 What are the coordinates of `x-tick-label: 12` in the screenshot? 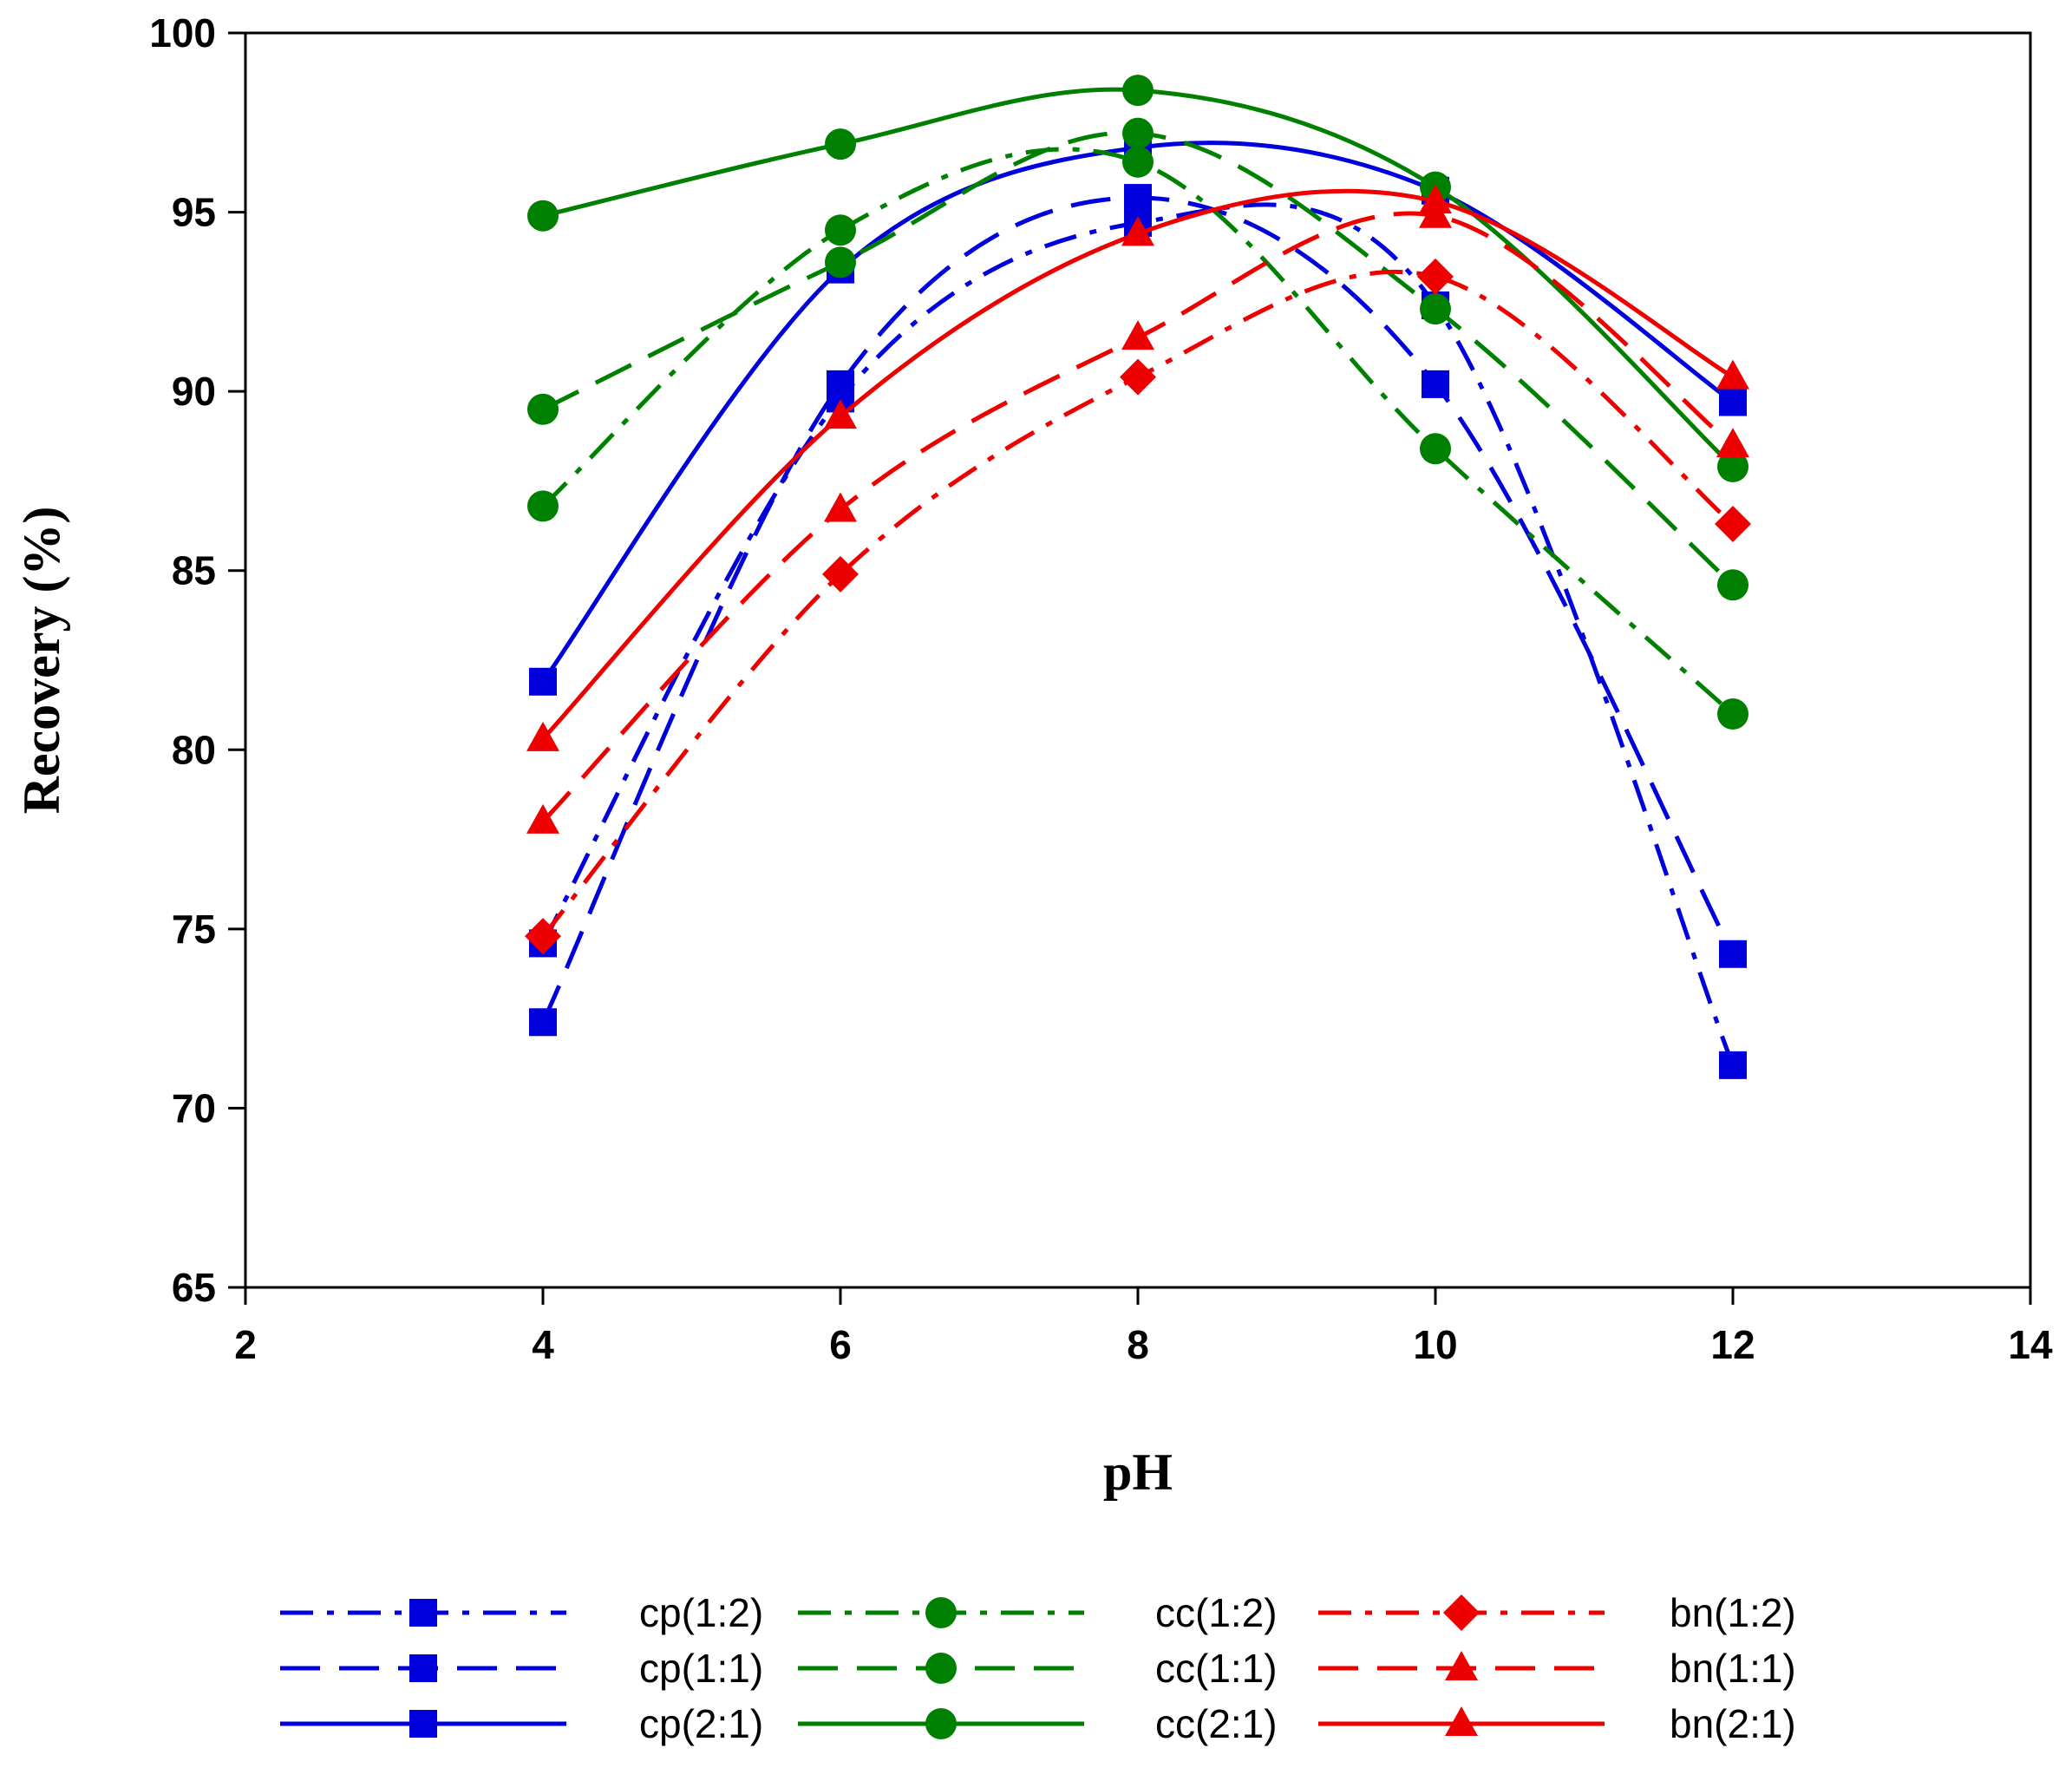 It's located at (1733, 1344).